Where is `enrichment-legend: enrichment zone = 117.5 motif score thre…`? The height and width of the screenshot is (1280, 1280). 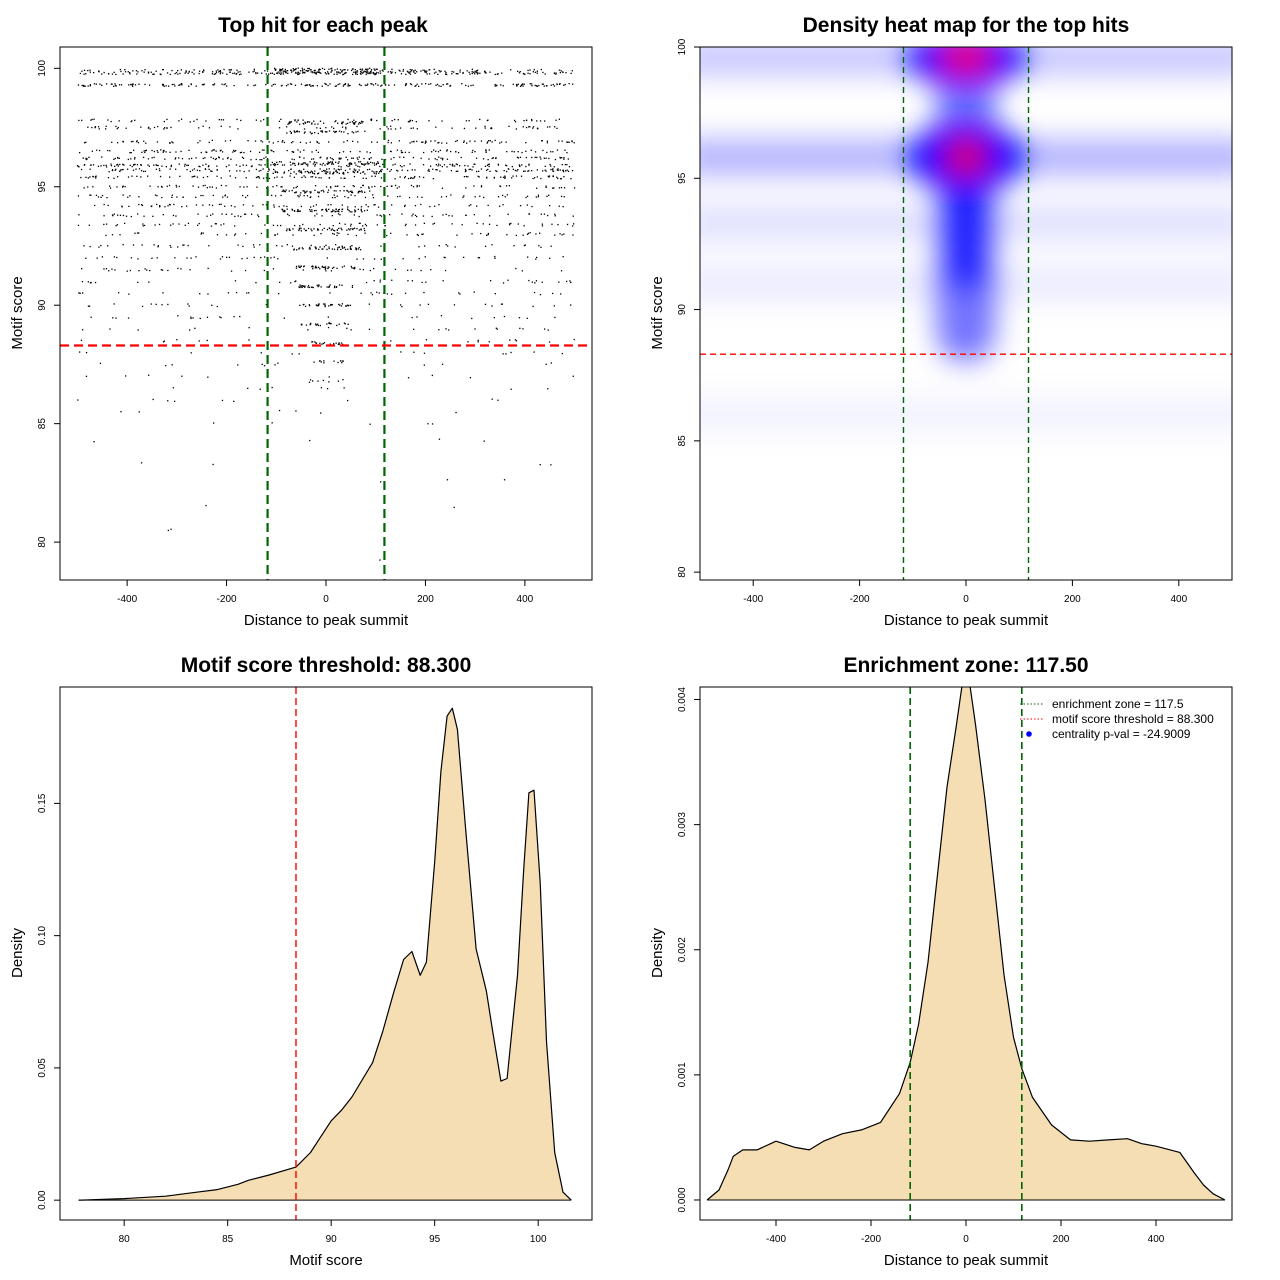
enrichment-legend: enrichment zone = 117.5 motif score thre… is located at coordinates (1117, 719).